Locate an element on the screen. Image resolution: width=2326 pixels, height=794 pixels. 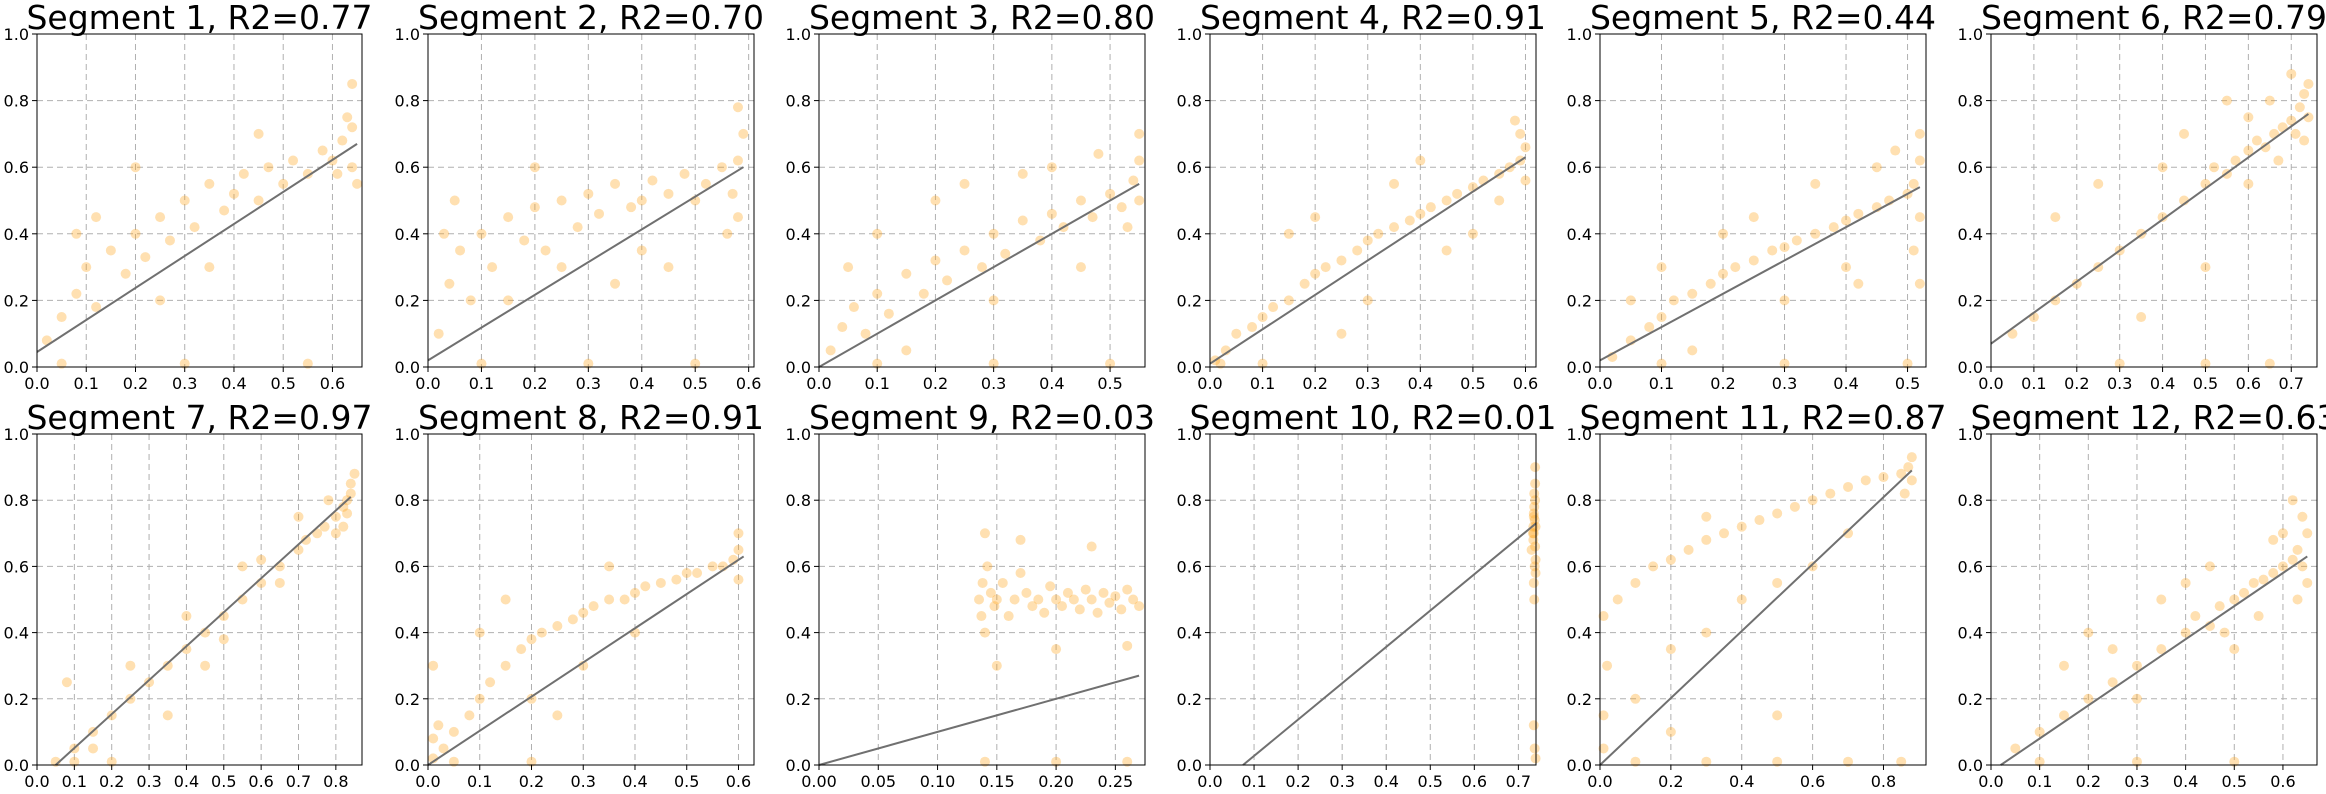
segment-4-x-tick-label: 0.2 is located at coordinates (1314, 383).